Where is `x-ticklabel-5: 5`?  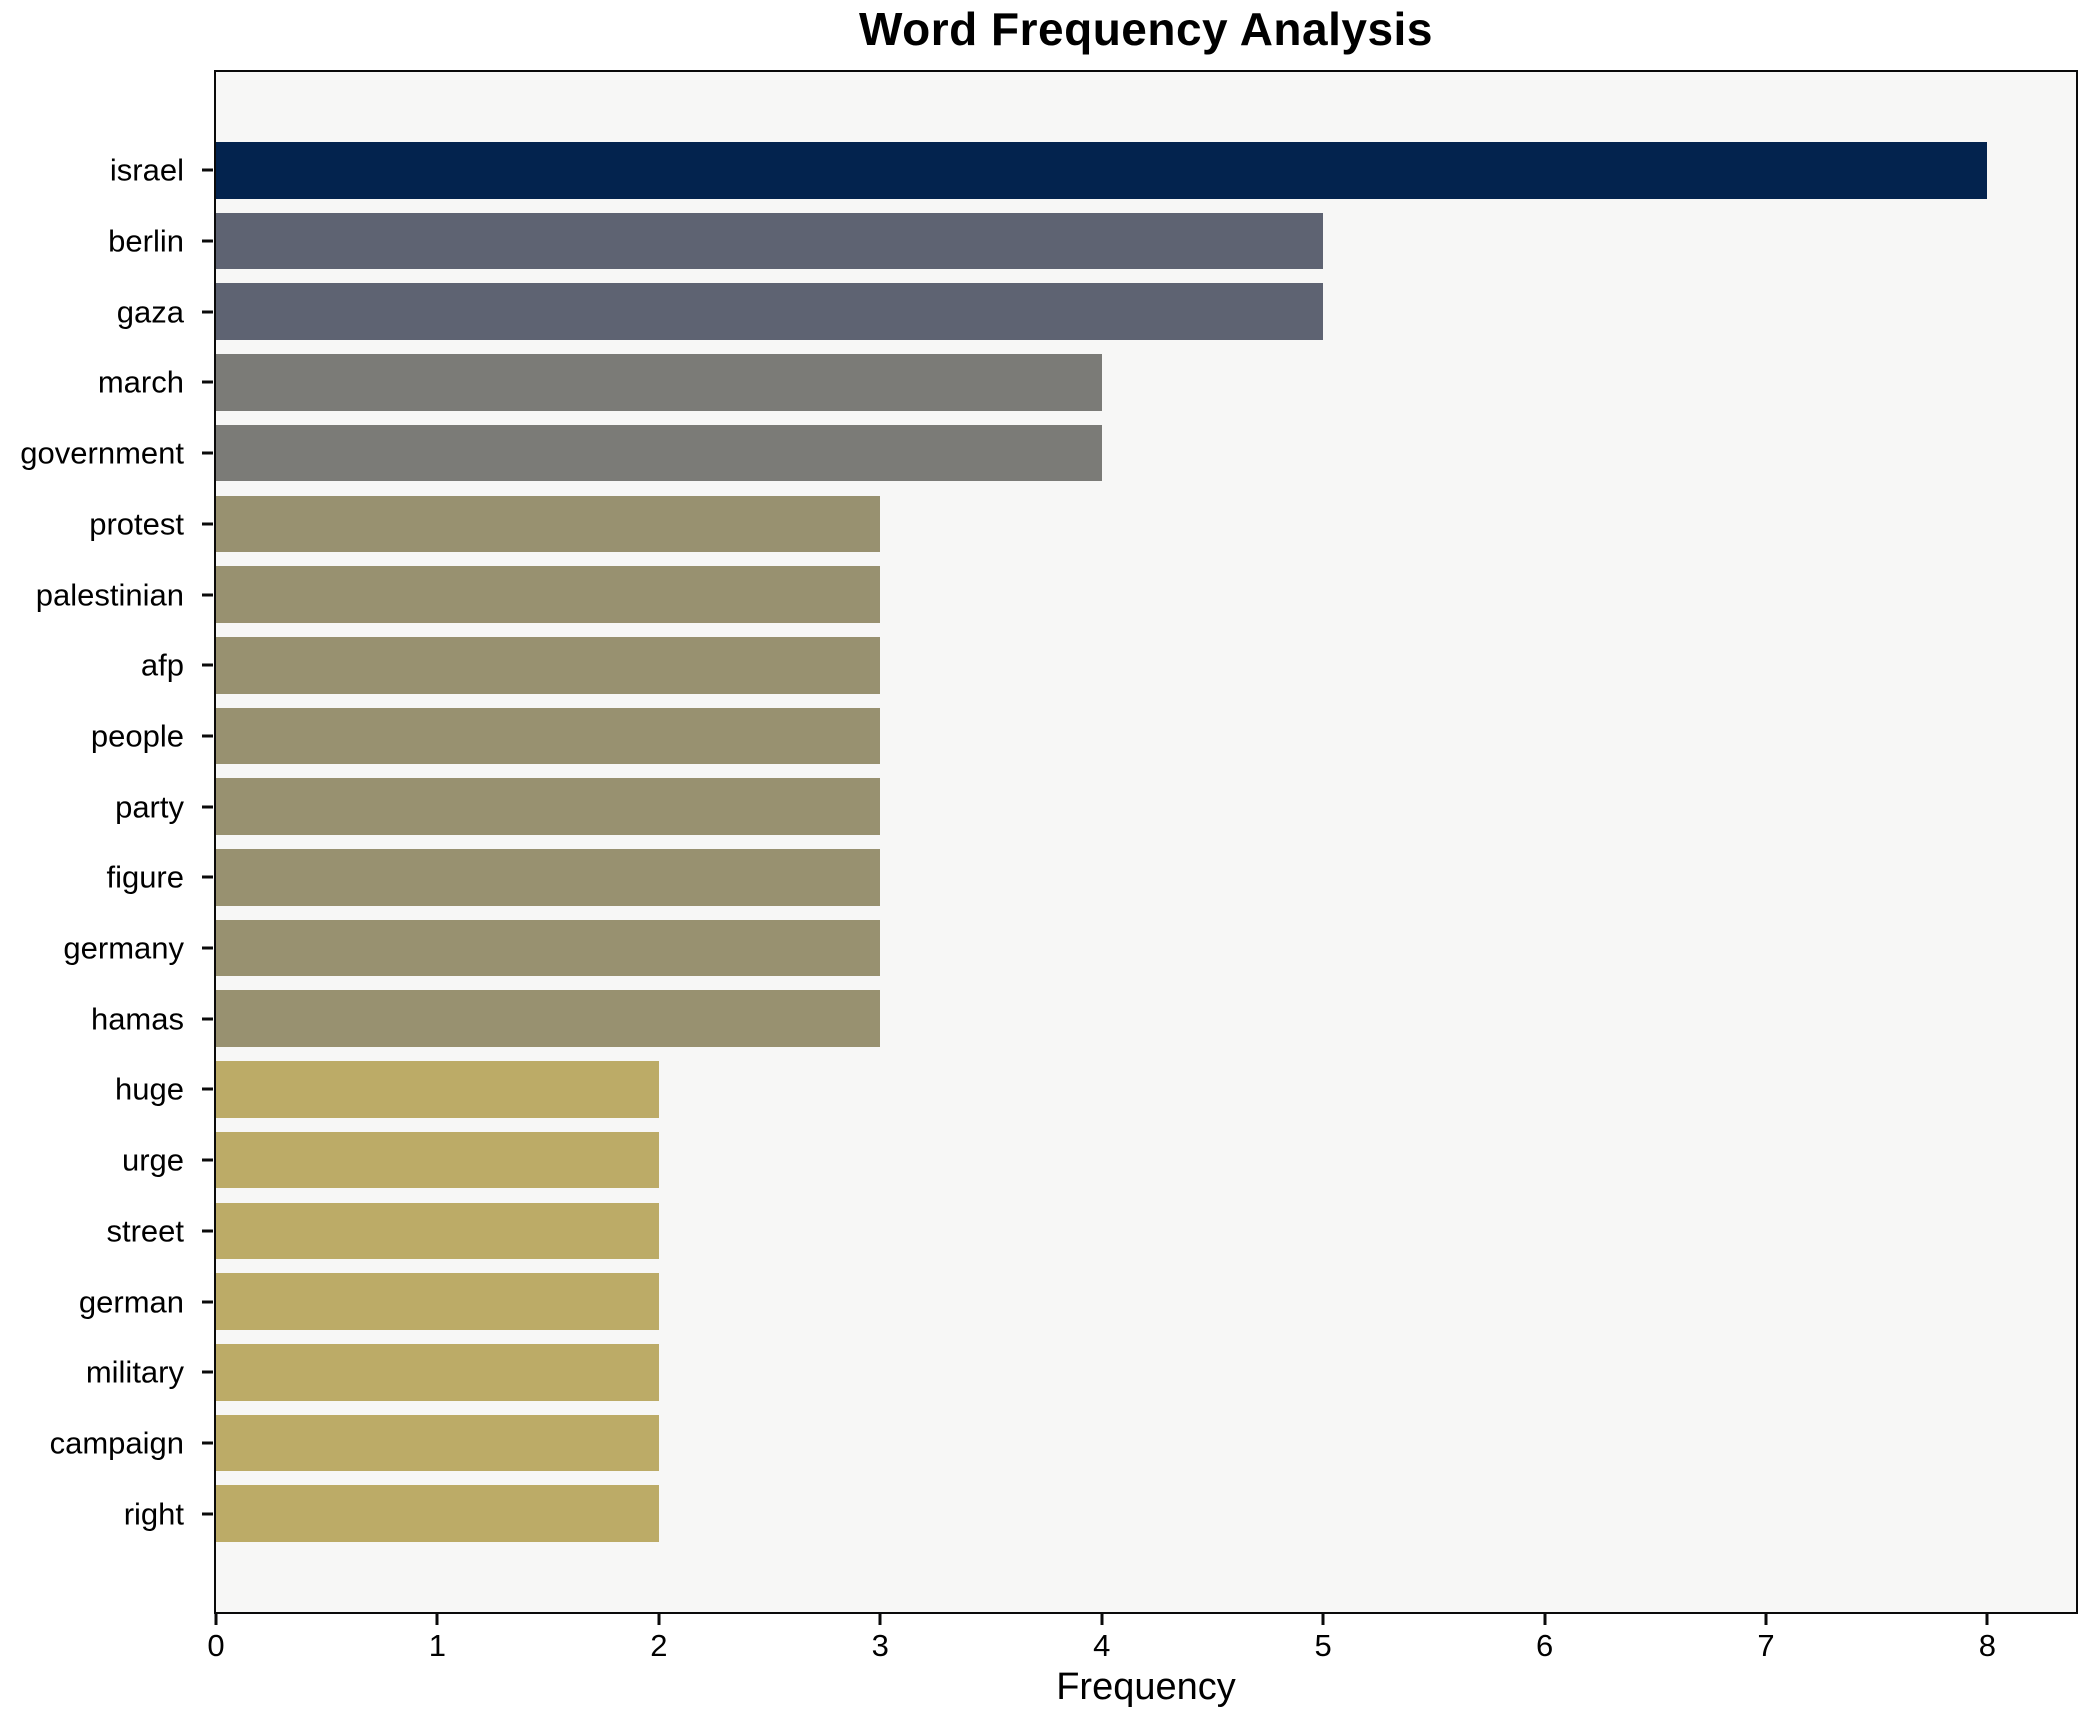
x-ticklabel-5: 5 is located at coordinates (1323, 1645).